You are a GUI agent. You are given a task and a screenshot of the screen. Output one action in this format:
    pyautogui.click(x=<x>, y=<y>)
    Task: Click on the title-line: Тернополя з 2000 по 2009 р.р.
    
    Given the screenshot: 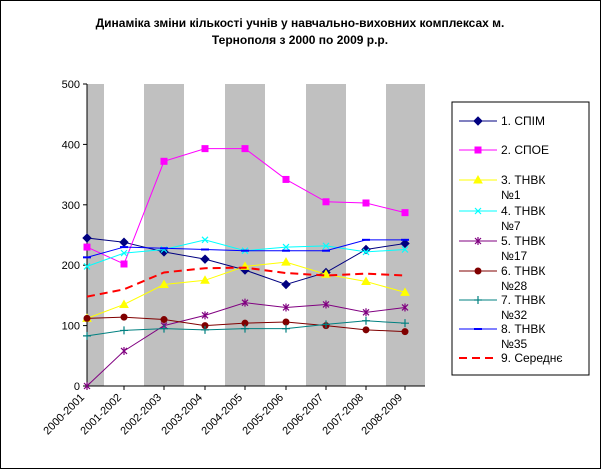 What is the action you would take?
    pyautogui.click(x=300, y=40)
    